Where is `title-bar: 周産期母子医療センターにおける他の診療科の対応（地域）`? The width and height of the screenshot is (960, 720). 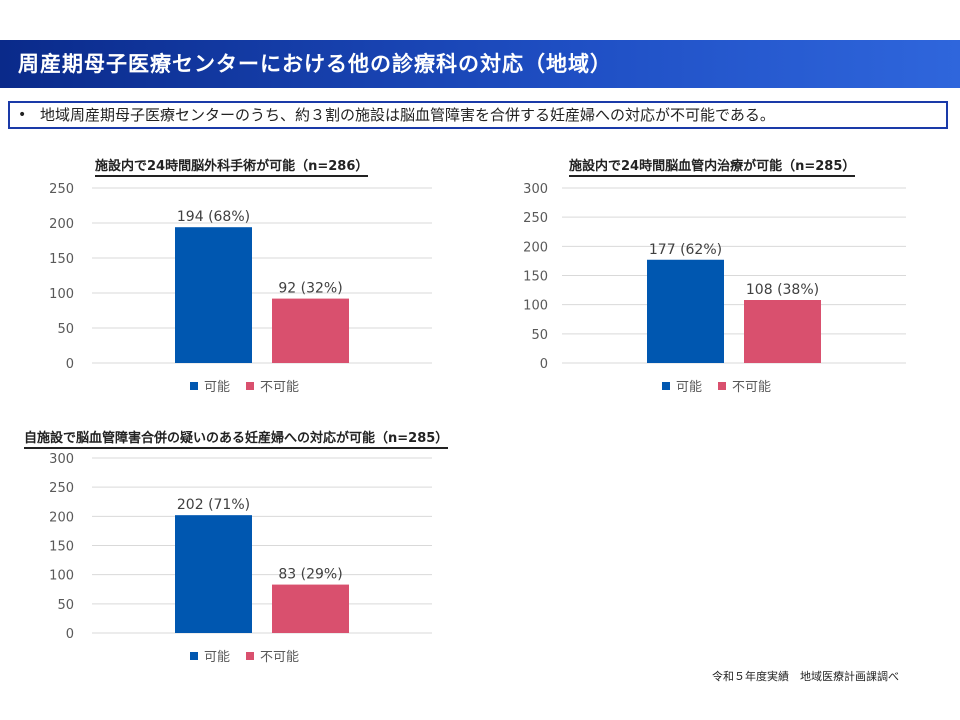
title-bar: 周産期母子医療センターにおける他の診療科の対応（地域） is located at coordinates (480, 64).